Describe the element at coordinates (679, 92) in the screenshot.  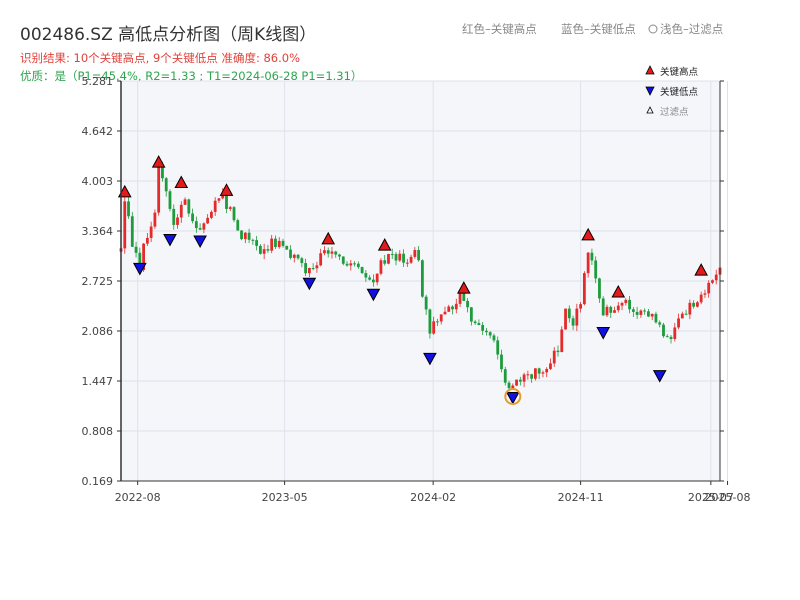
I see `legend-low-label: 关键低点` at that location.